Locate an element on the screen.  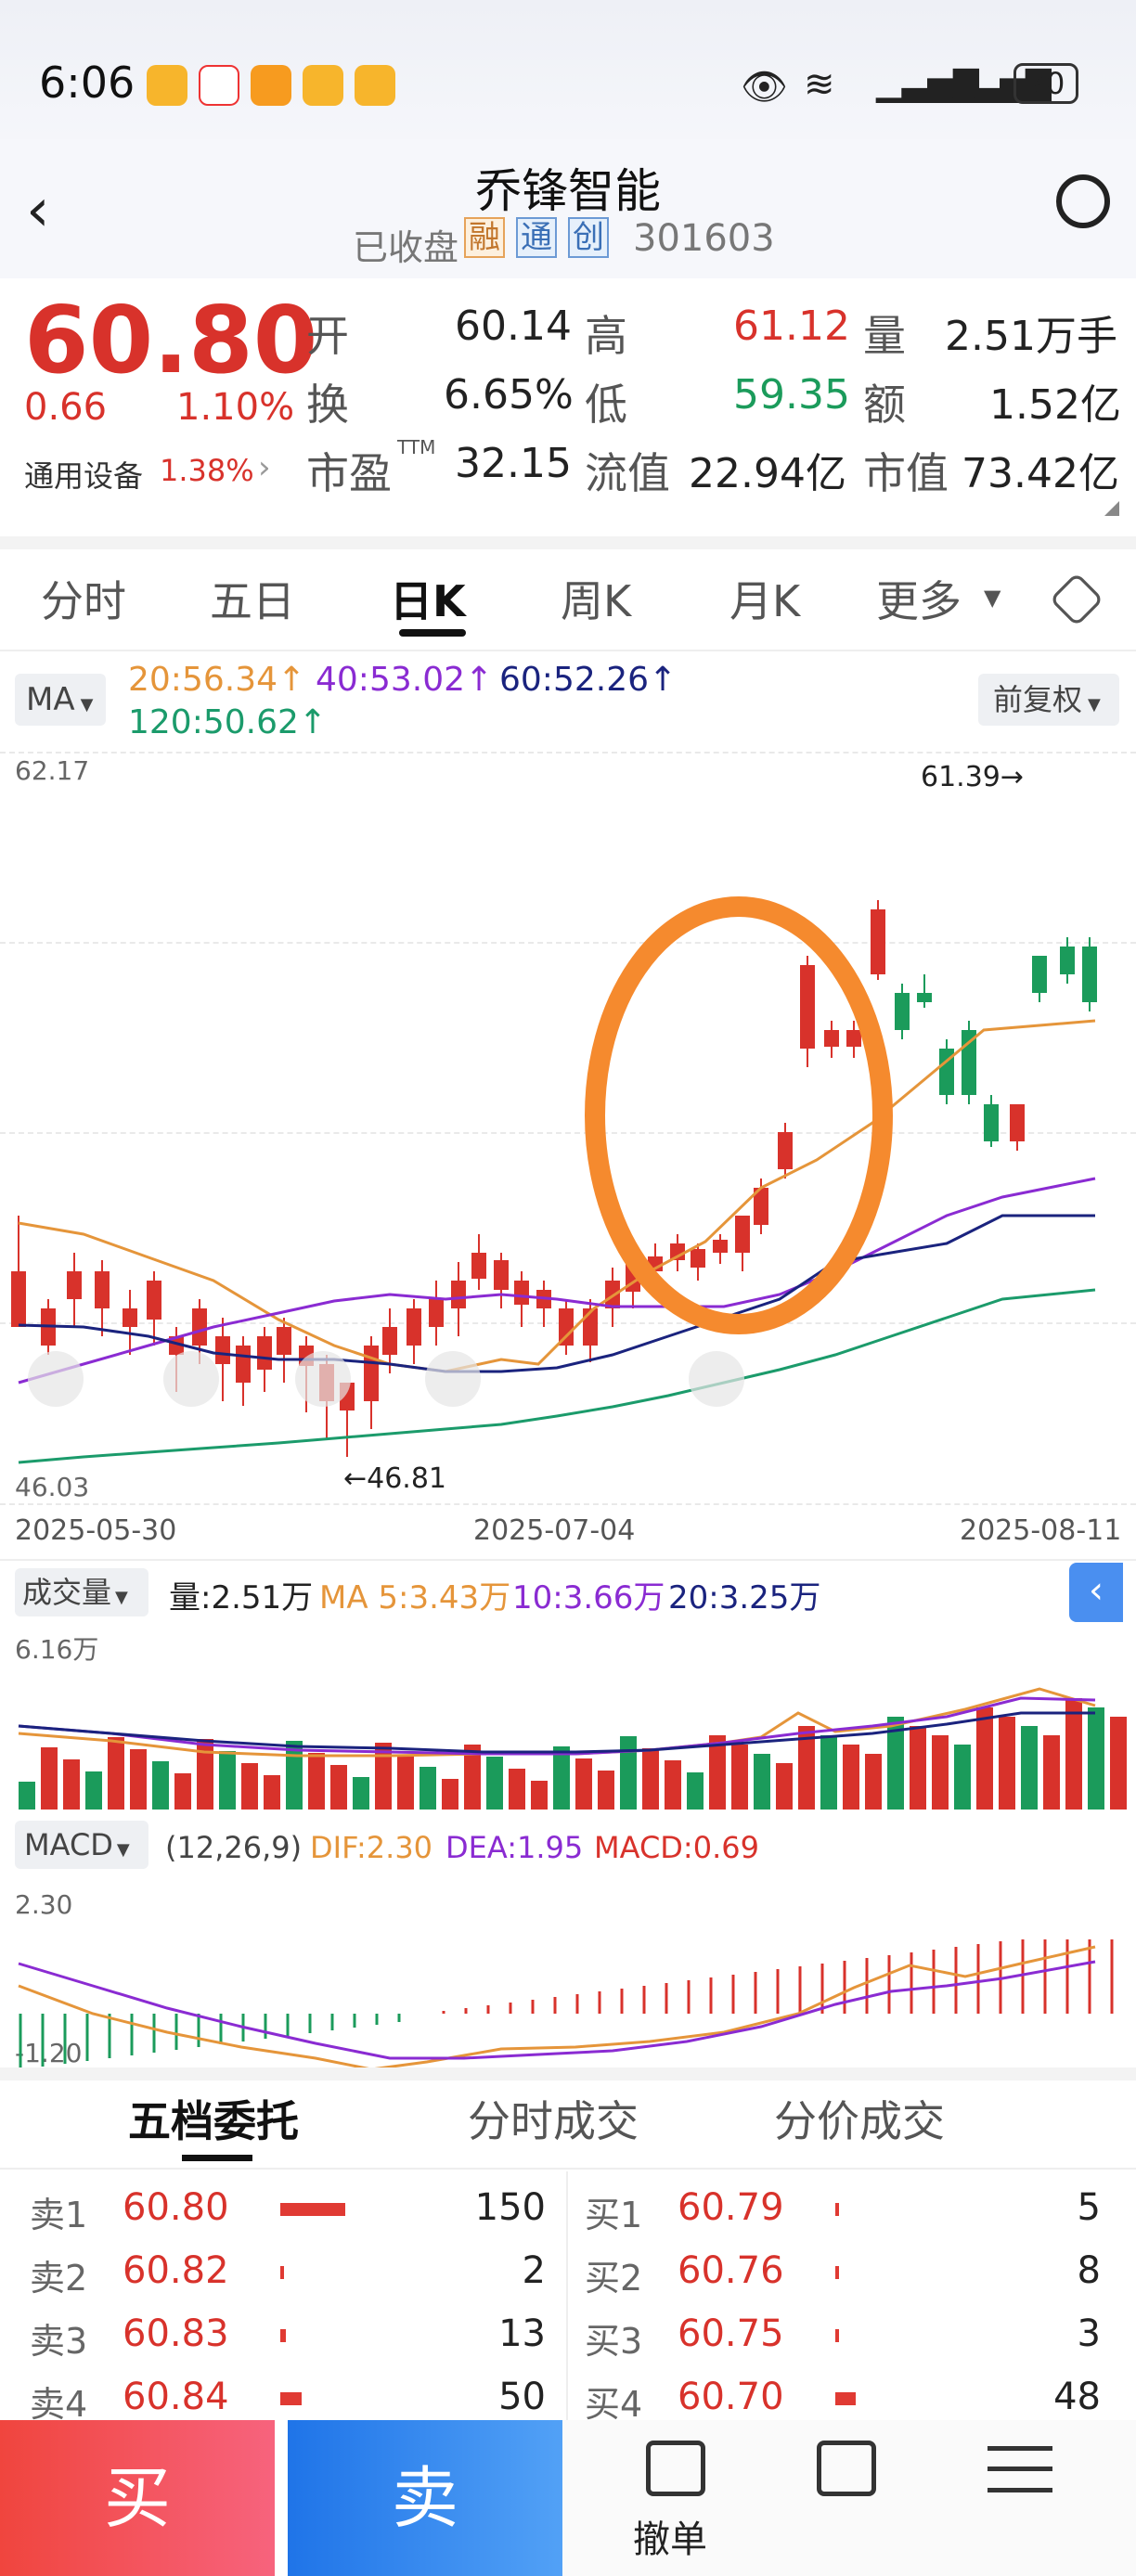
menu-icon is located at coordinates (1020, 2469).